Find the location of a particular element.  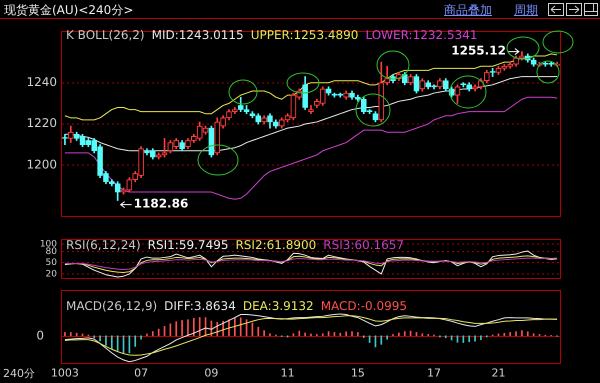

y-tick-label: 50 is located at coordinates (52, 263).